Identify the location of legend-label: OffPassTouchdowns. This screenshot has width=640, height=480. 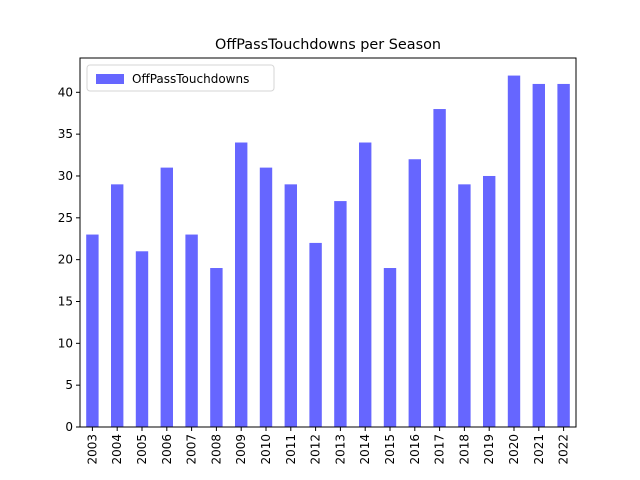
(190, 79).